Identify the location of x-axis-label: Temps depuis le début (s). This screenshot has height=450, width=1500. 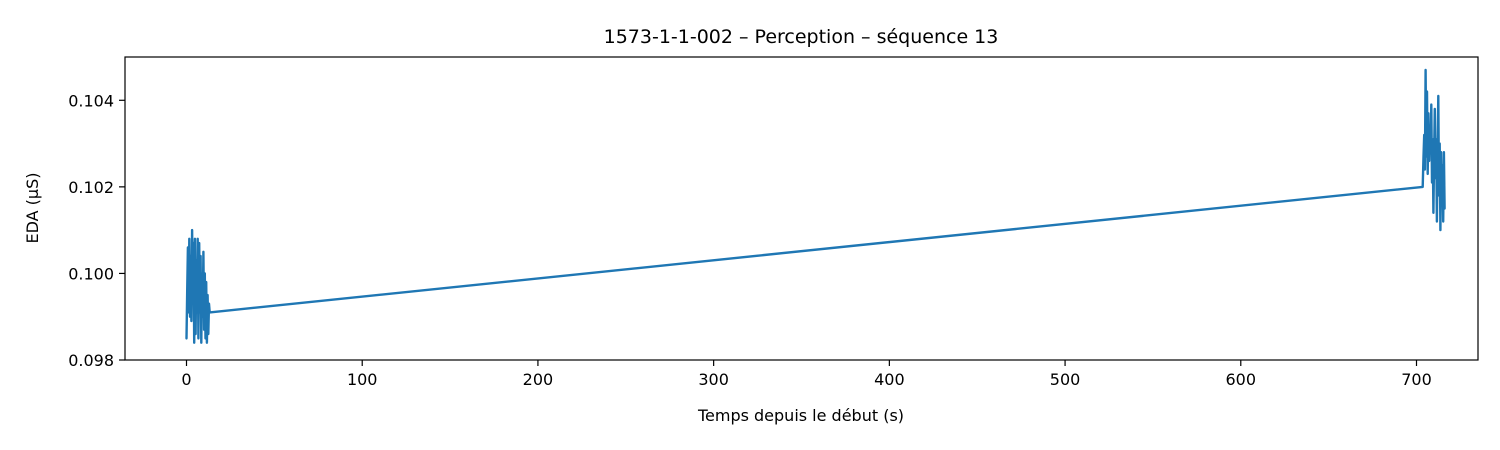
(800, 415).